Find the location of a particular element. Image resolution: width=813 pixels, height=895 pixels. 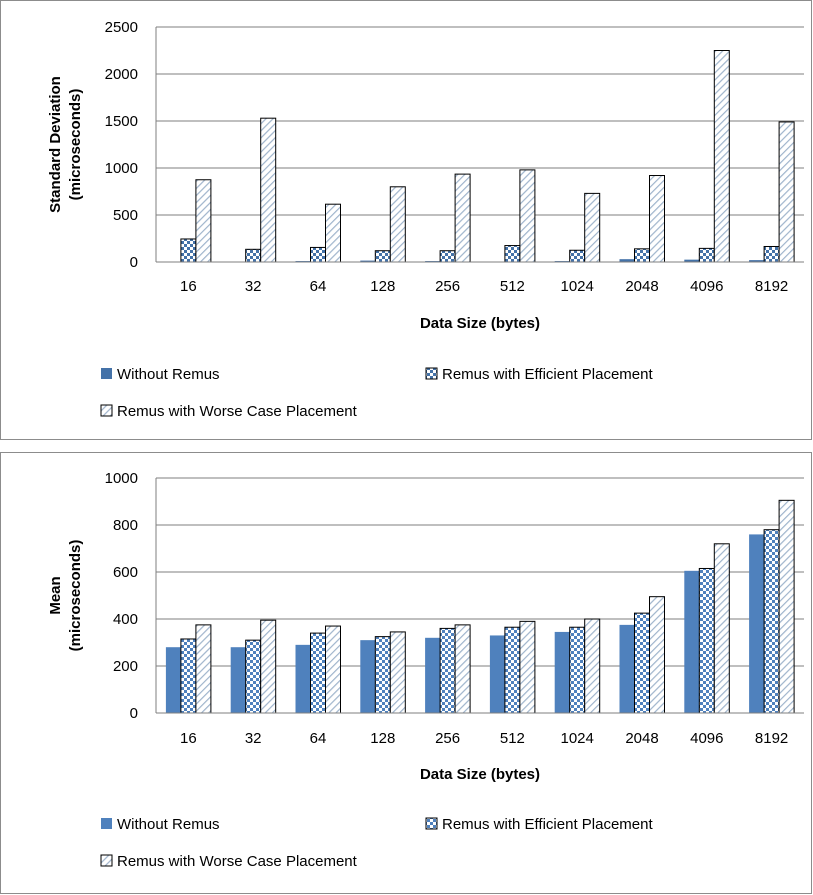

y-axis-title-line: Standard Deviation is located at coordinates (55, 144).